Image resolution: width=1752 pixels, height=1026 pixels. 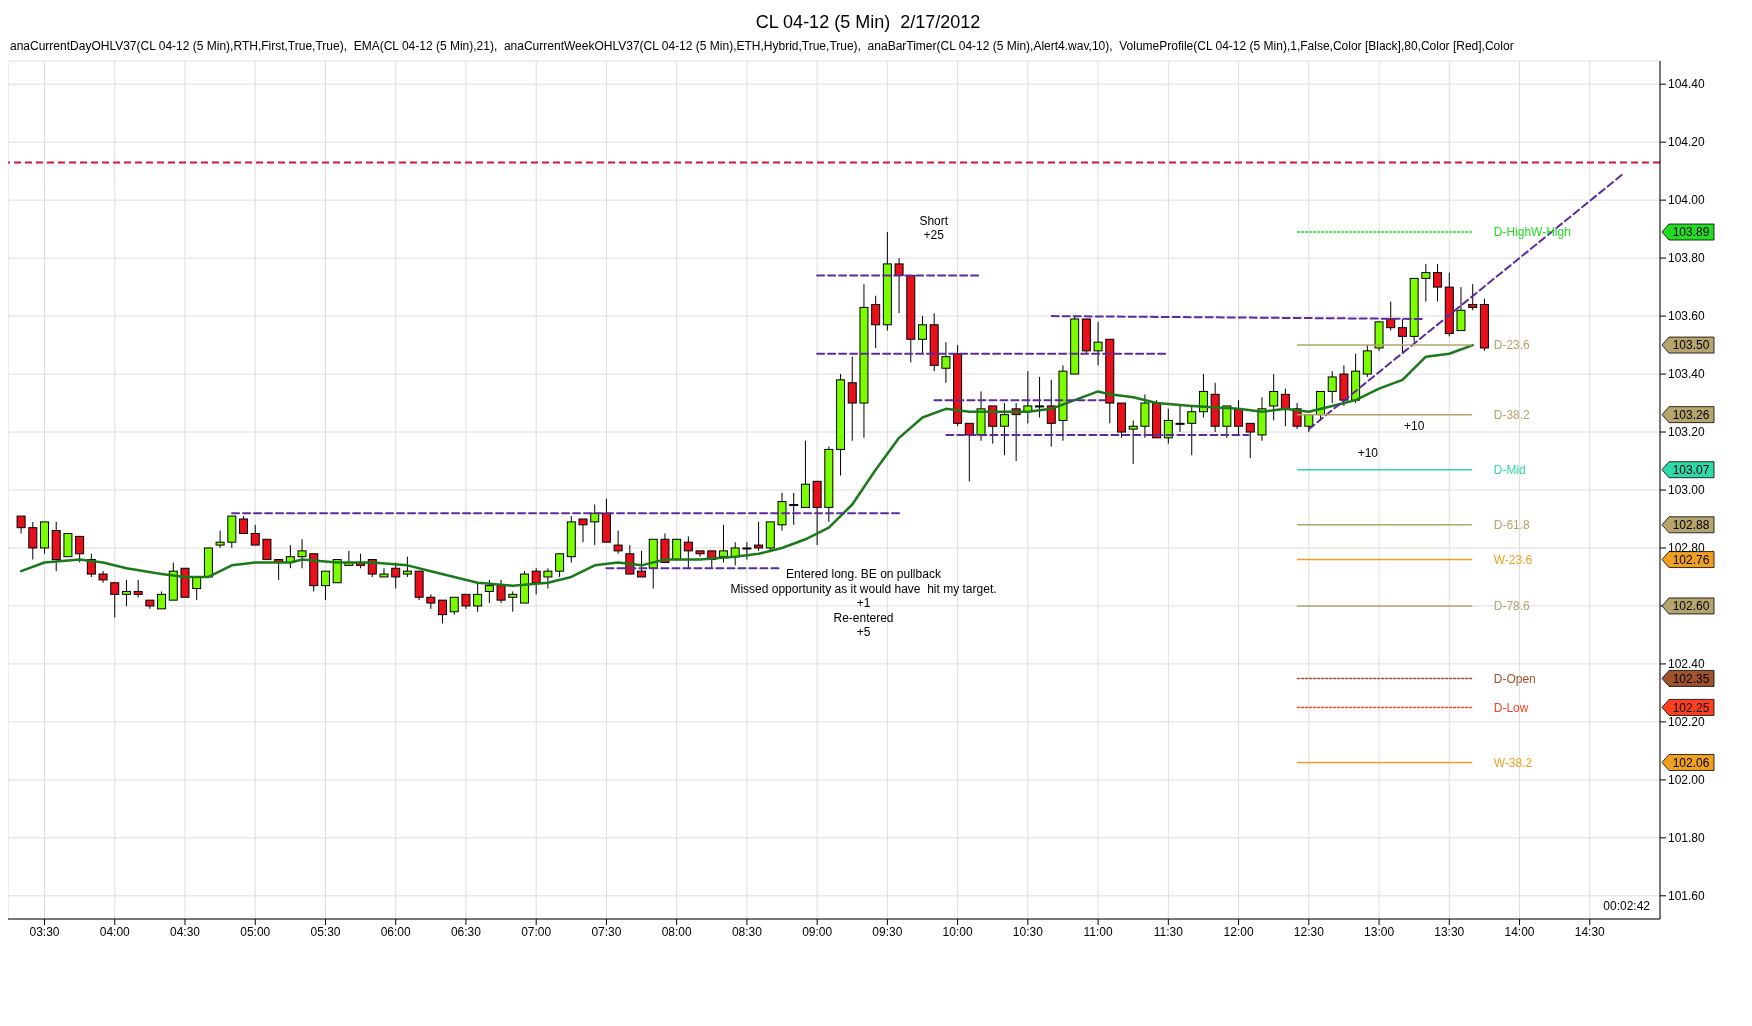 What do you see at coordinates (863, 588) in the screenshot?
I see `annotation: Missed opportunity as it would have hit my target.` at bounding box center [863, 588].